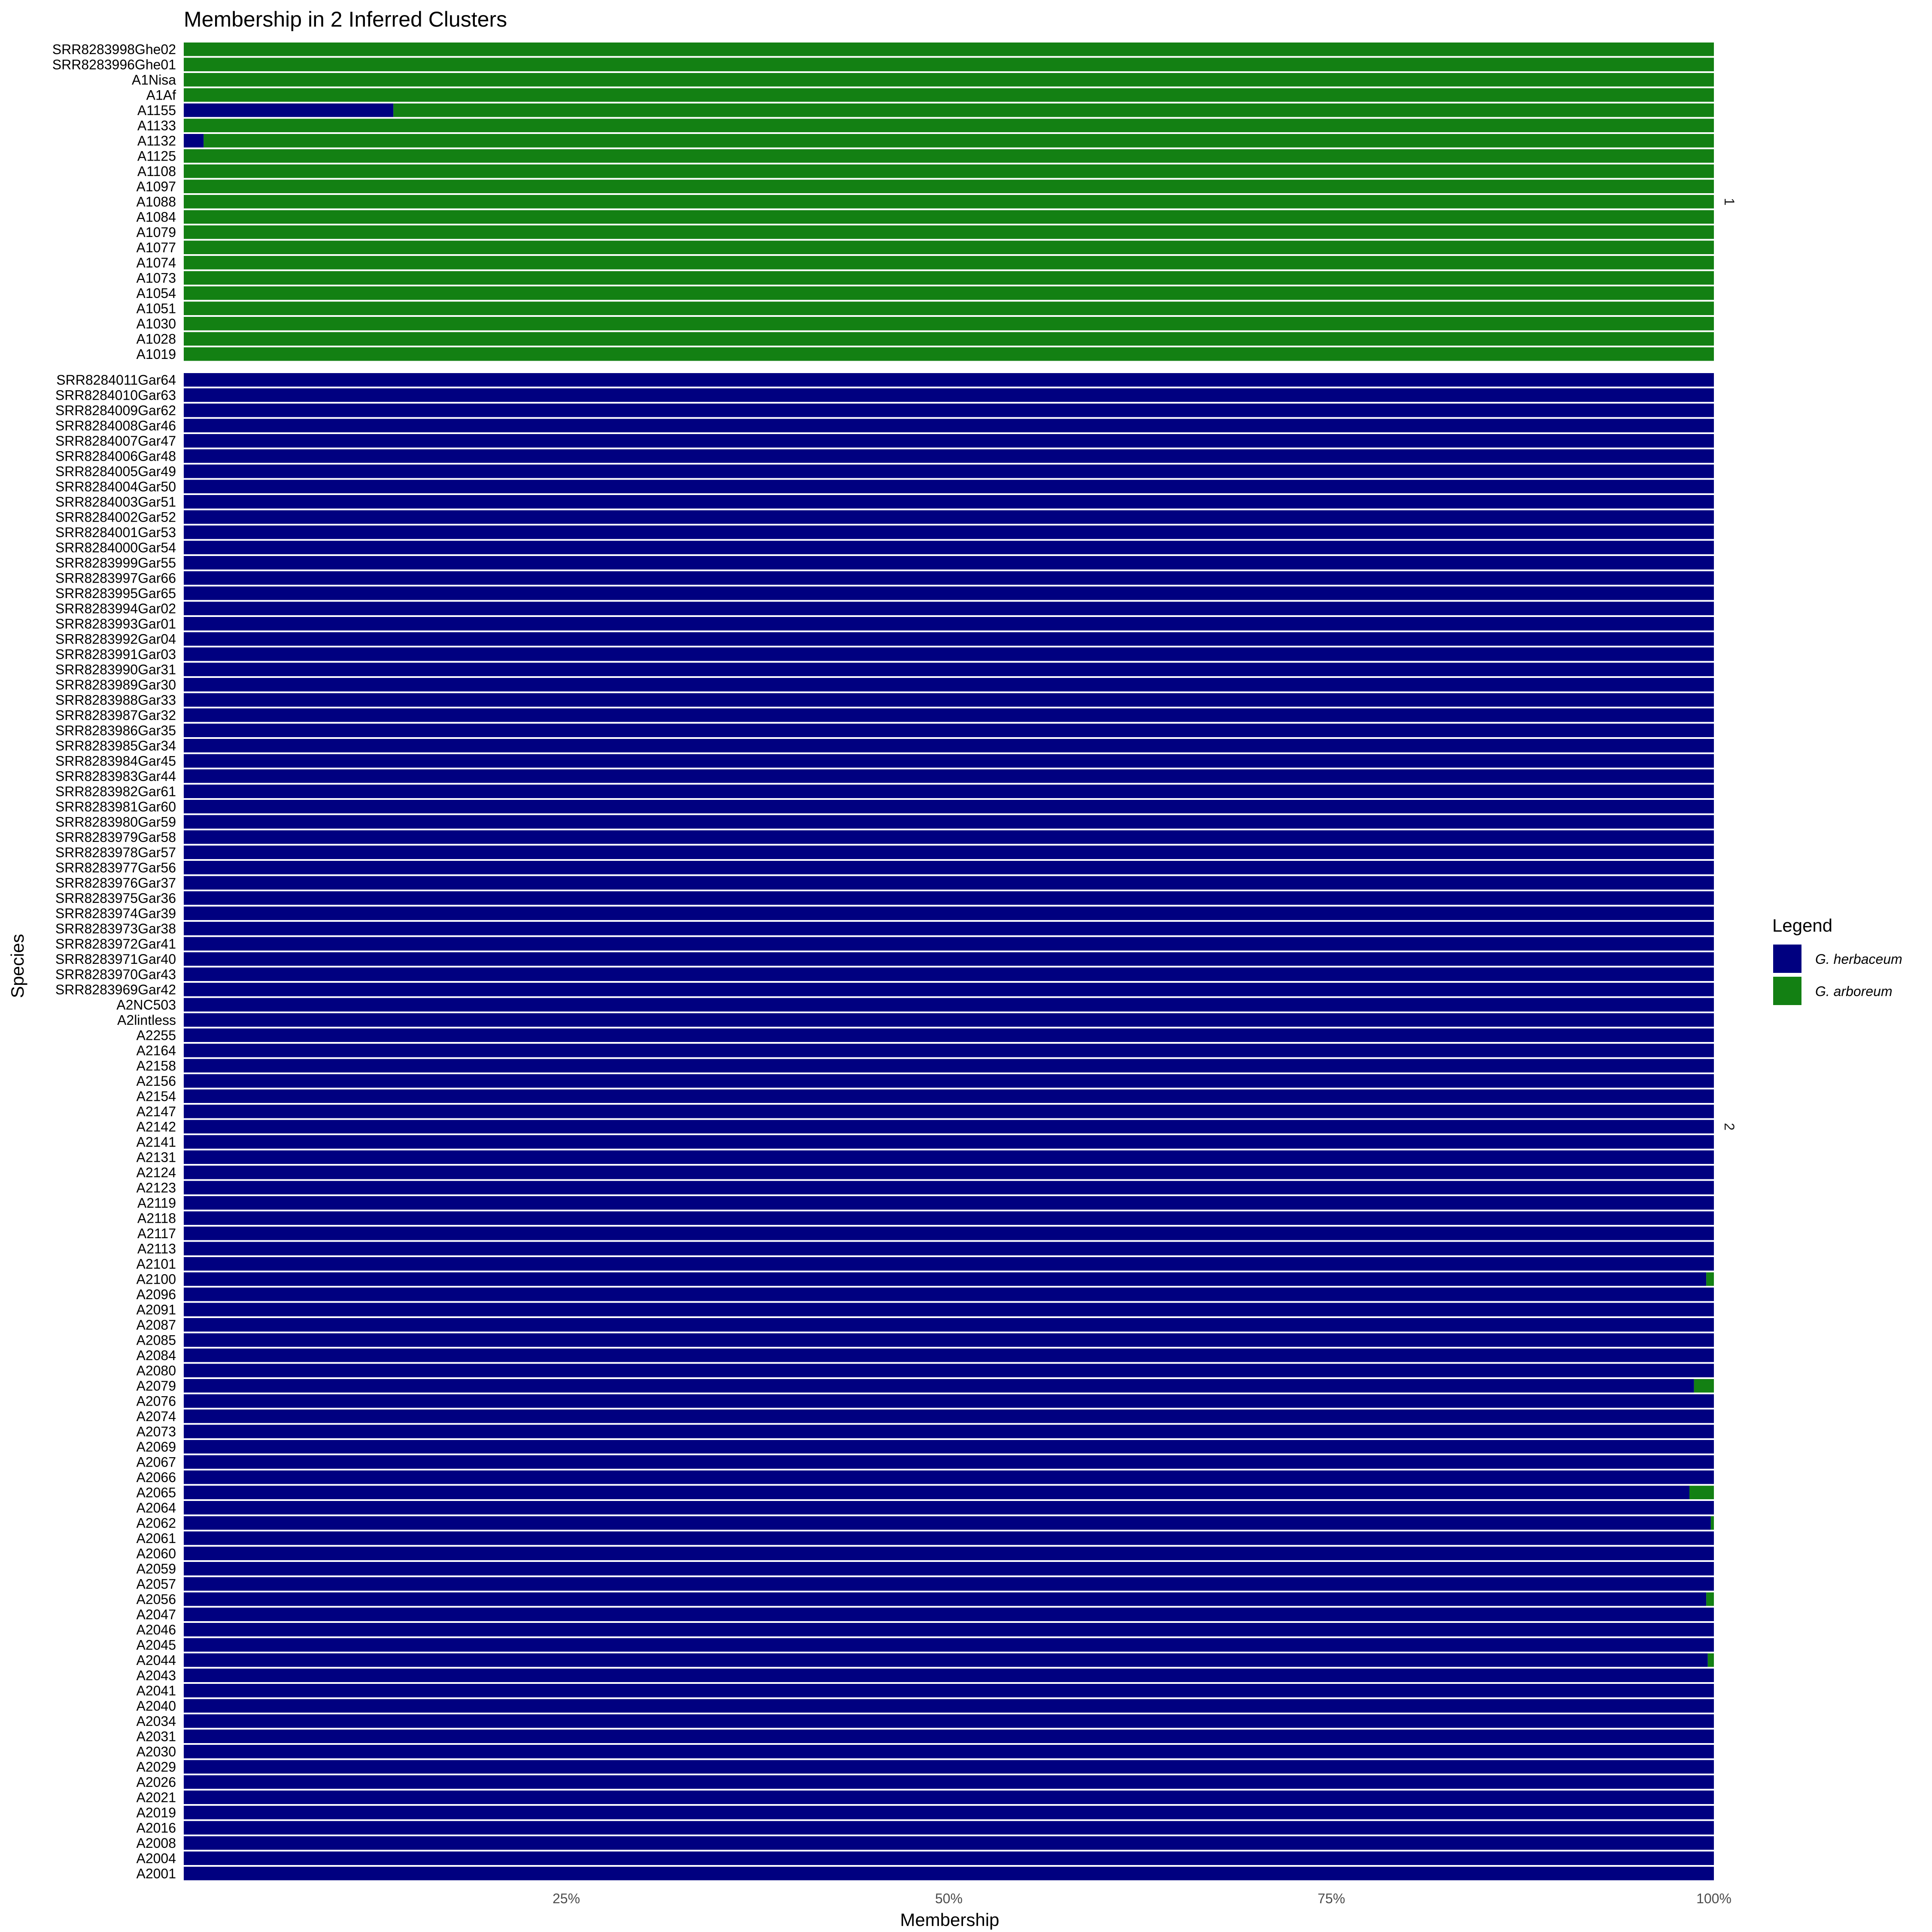  I want to click on y-tick-label: A2255, so click(156, 1035).